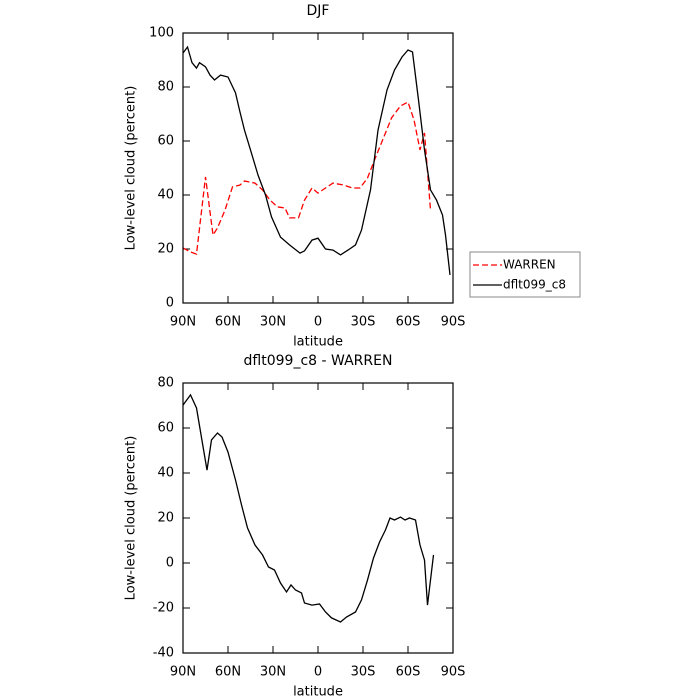  I want to click on y-tick-label: -20, so click(163, 608).